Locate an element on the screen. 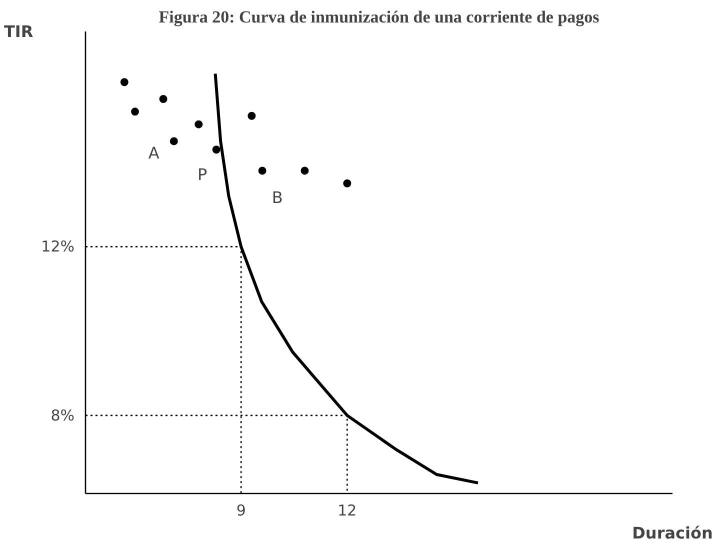 The height and width of the screenshot is (555, 722). annotation: P is located at coordinates (203, 174).